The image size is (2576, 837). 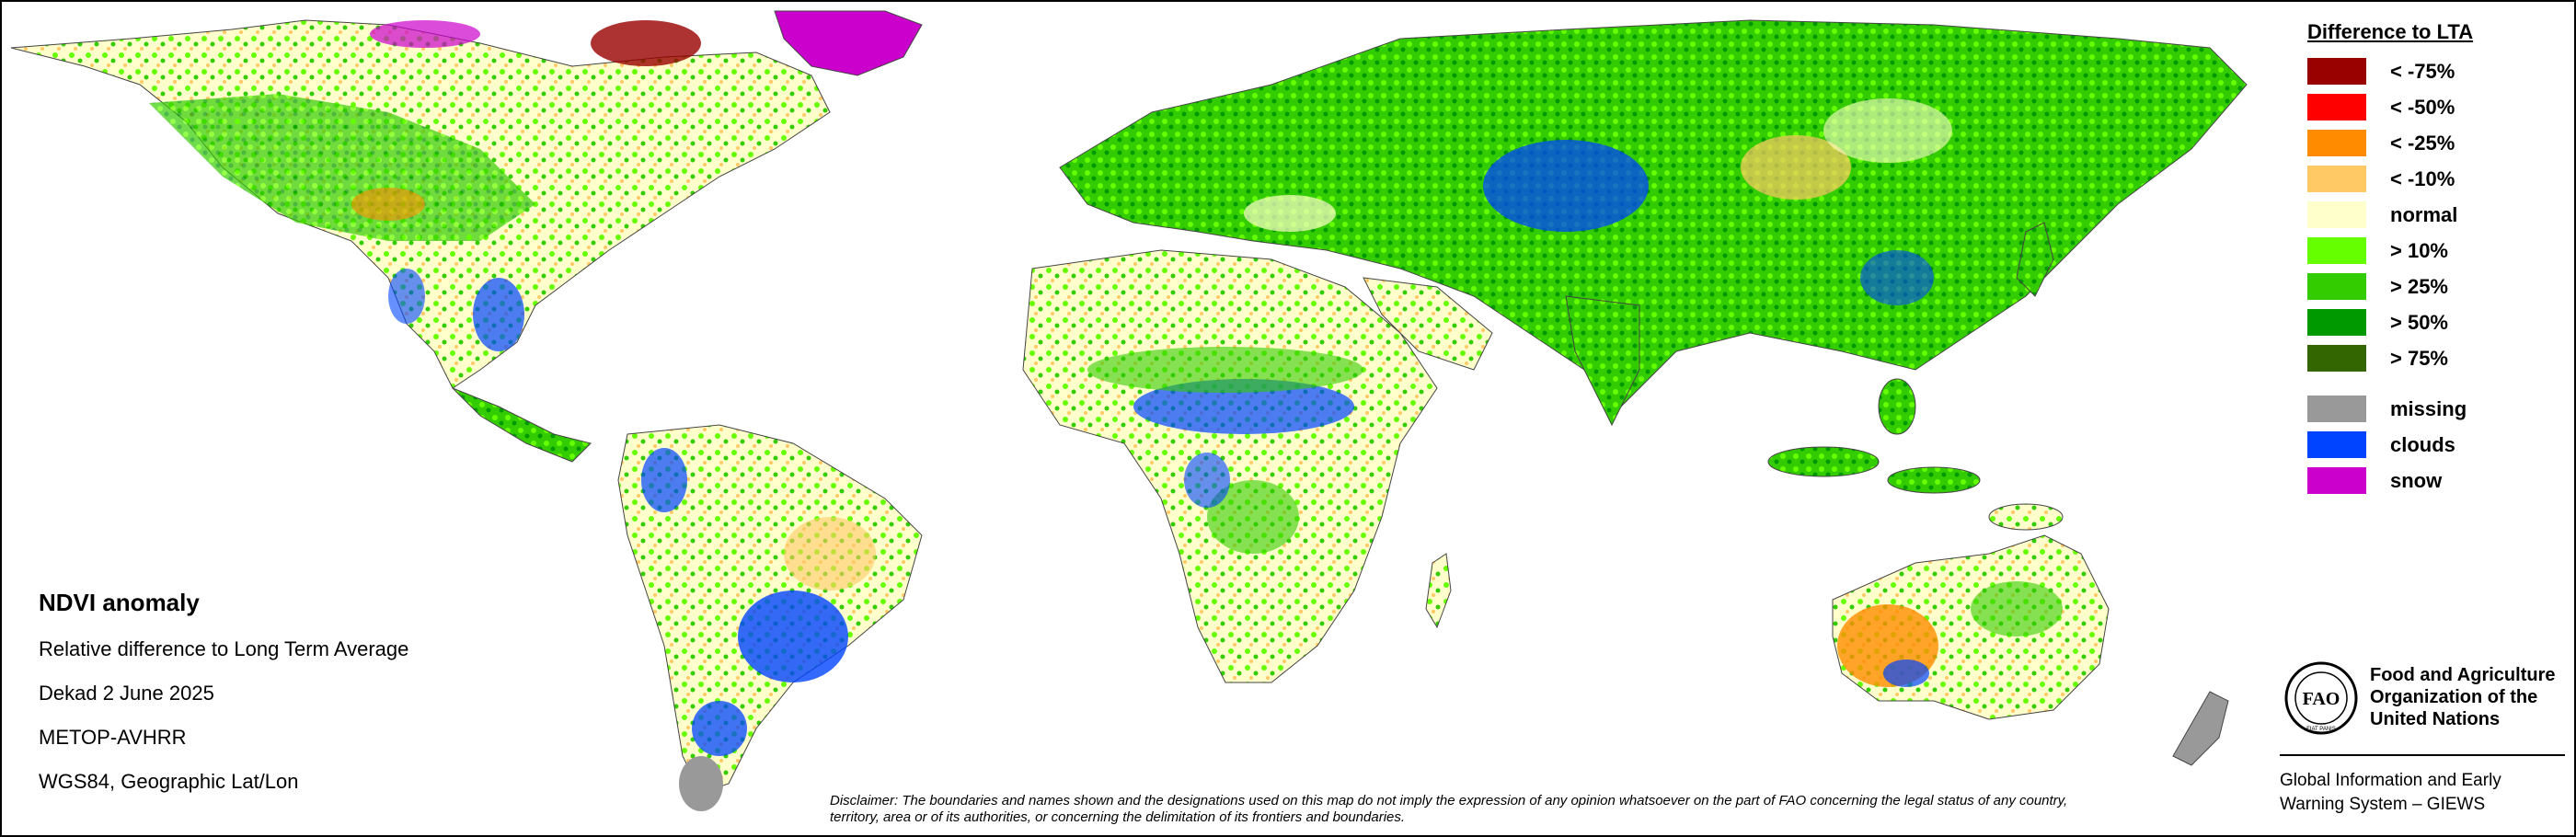 What do you see at coordinates (2321, 729) in the screenshot?
I see `svg-text: FIAT PANIS` at bounding box center [2321, 729].